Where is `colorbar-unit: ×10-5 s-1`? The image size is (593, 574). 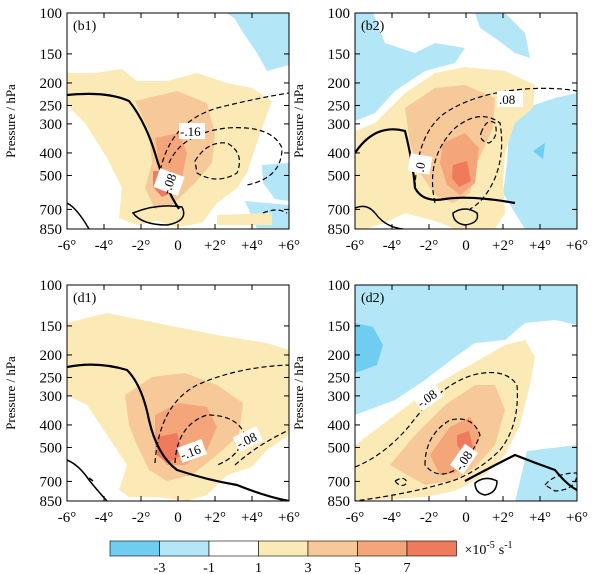 colorbar-unit: ×10-5 s-1 is located at coordinates (489, 549).